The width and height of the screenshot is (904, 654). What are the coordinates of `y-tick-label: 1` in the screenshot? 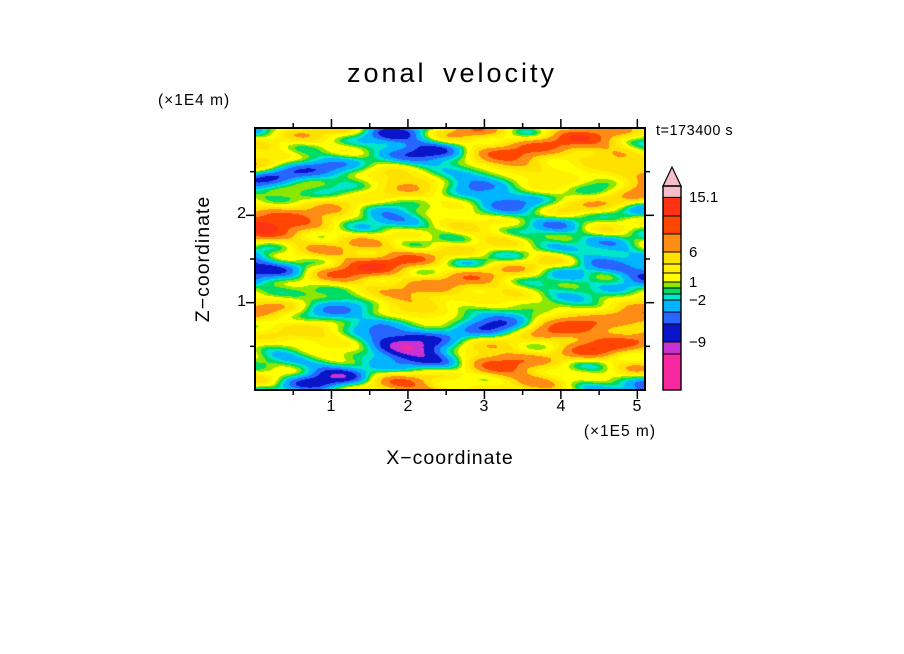 It's located at (241, 301).